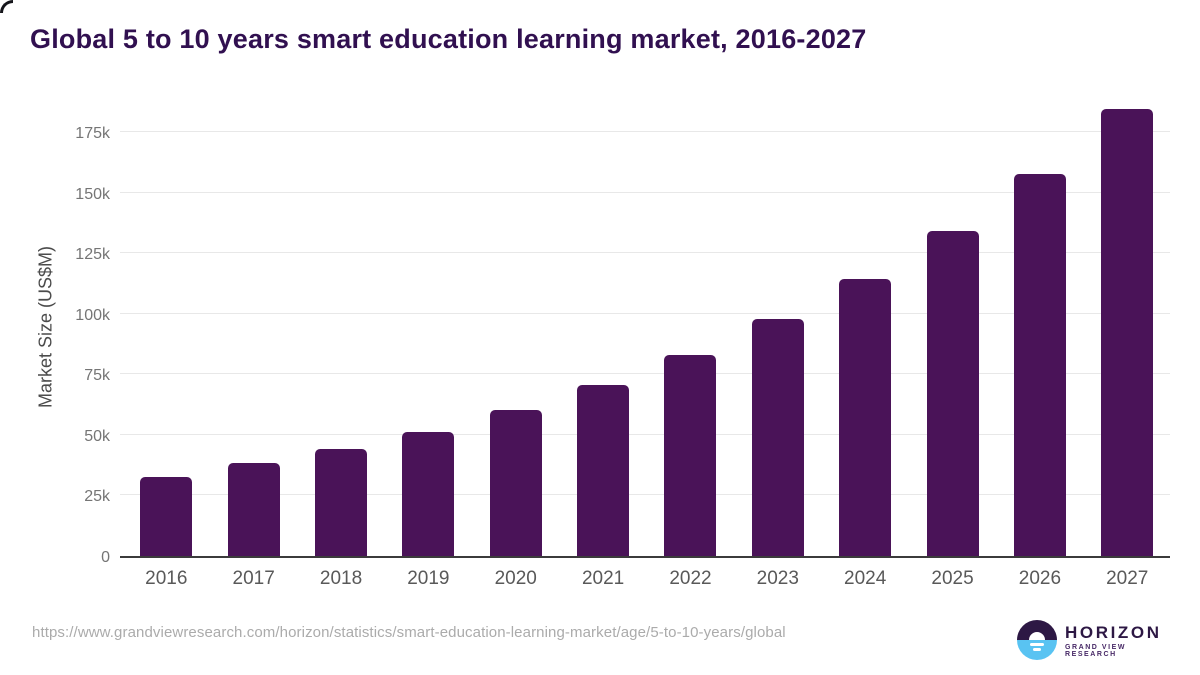 This screenshot has height=675, width=1200. What do you see at coordinates (166, 578) in the screenshot?
I see `x-tick-label: 2016` at bounding box center [166, 578].